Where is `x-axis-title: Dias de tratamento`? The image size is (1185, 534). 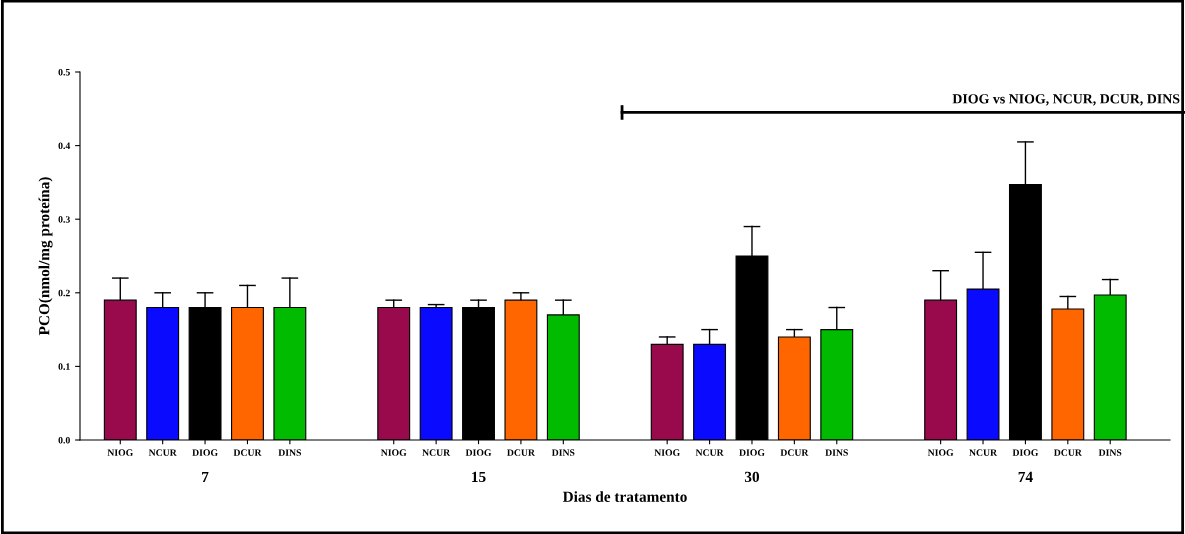 x-axis-title: Dias de tratamento is located at coordinates (624, 496).